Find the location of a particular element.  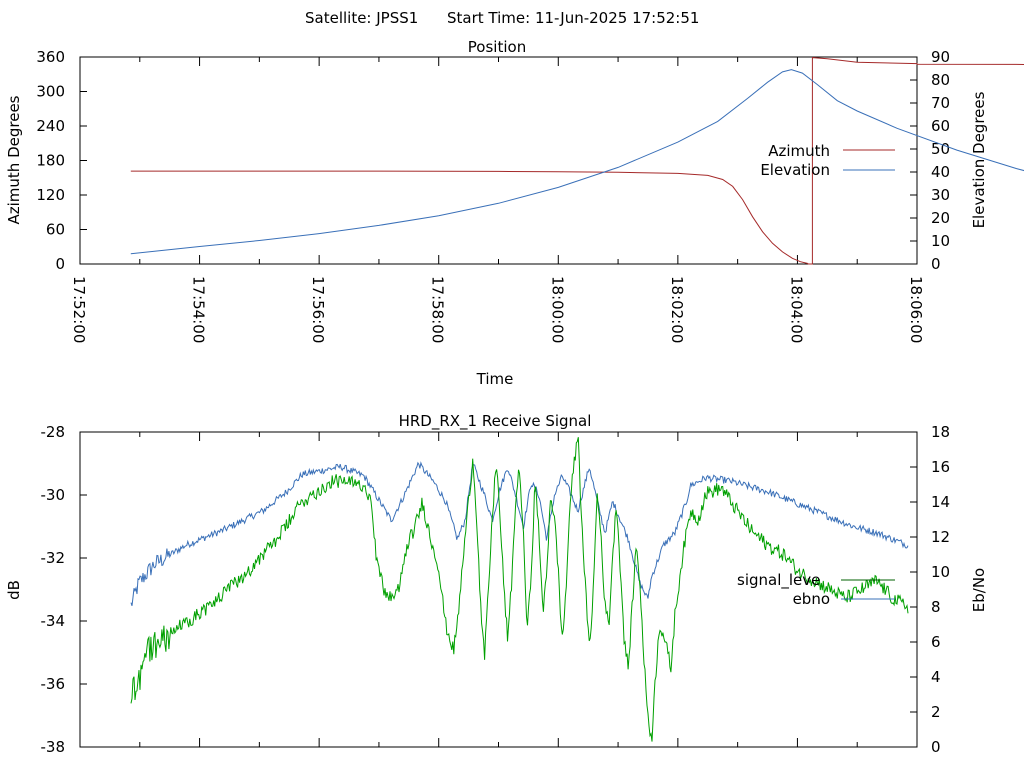

time-tick-label: 18:04:00 is located at coordinates (796, 309).